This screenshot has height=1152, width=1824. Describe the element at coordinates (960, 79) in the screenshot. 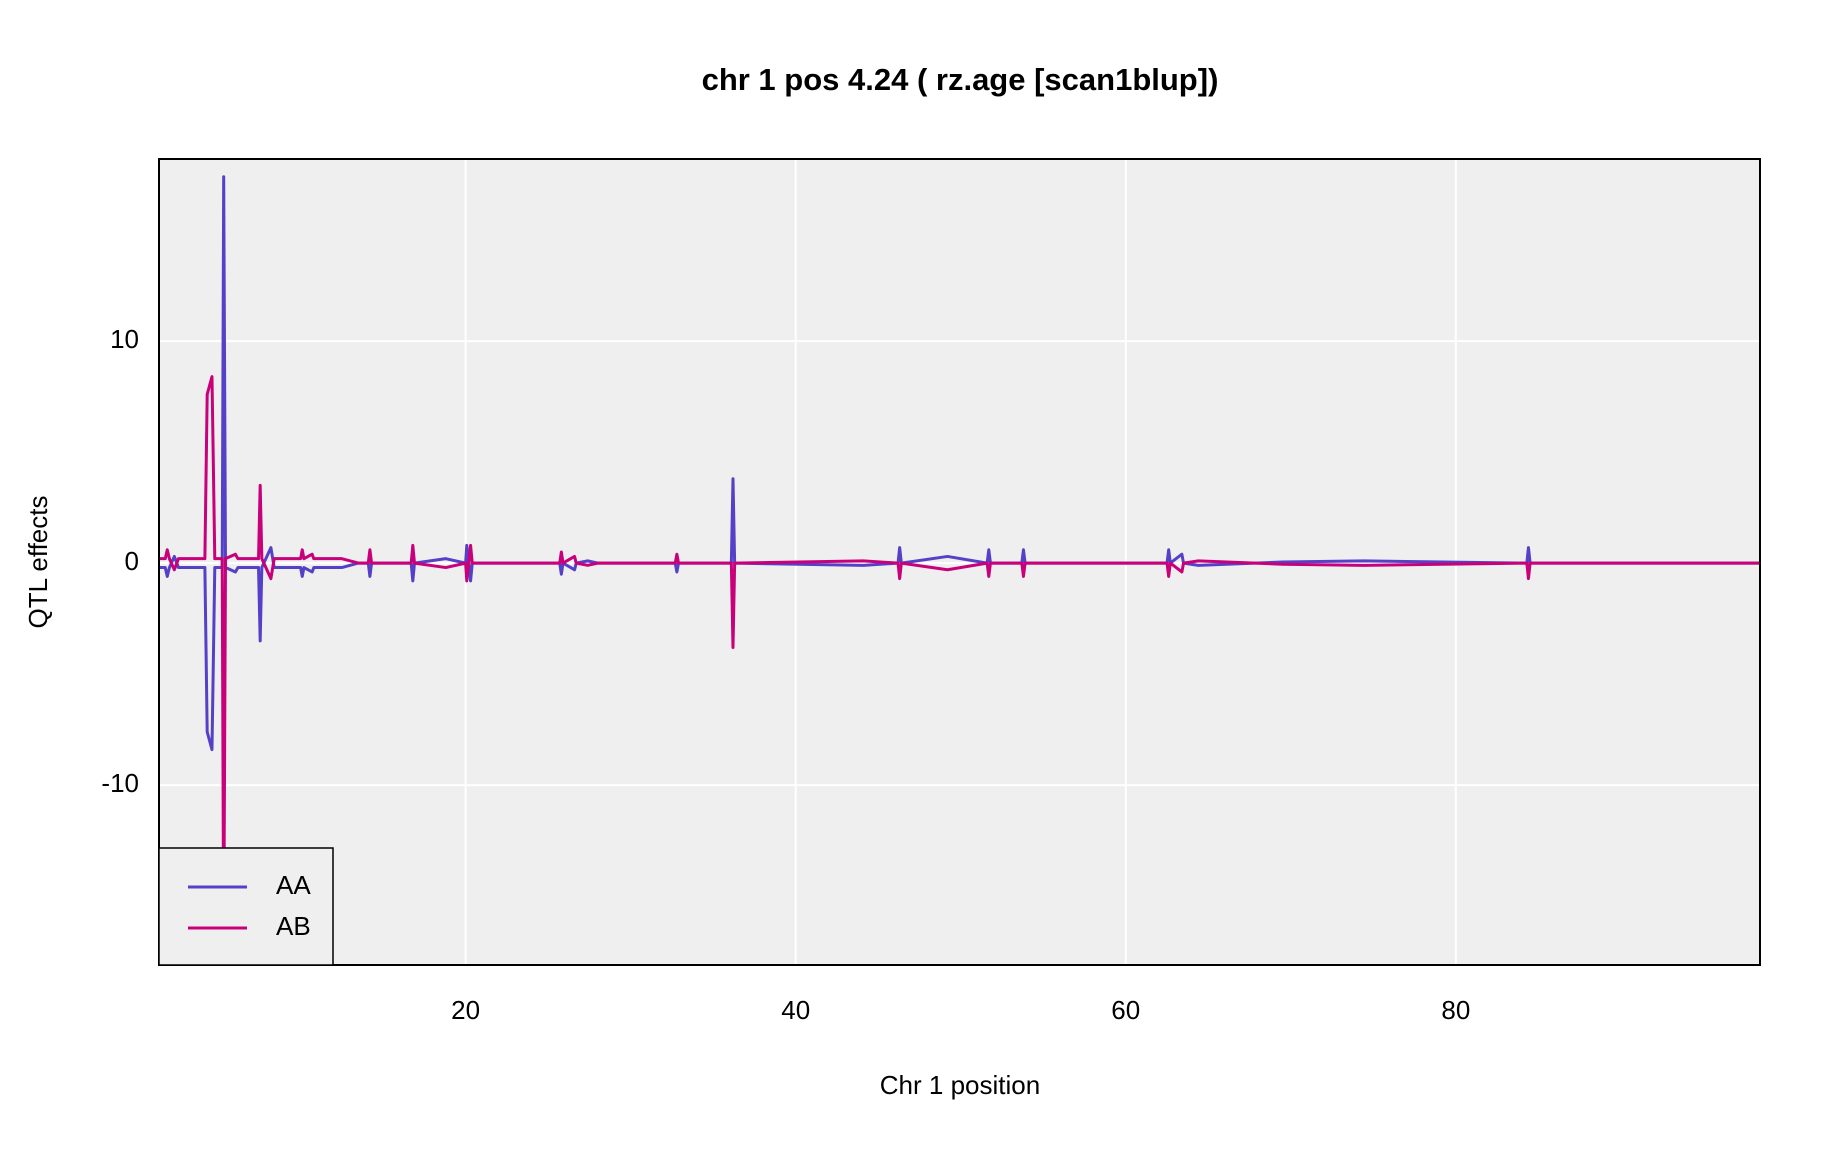

I see `chart-title: chr 1 pos 4.24 ( rz.age [scan1blup])` at that location.